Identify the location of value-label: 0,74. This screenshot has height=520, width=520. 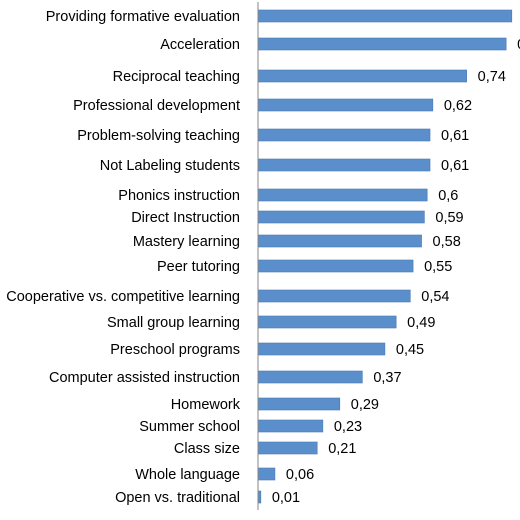
(492, 77).